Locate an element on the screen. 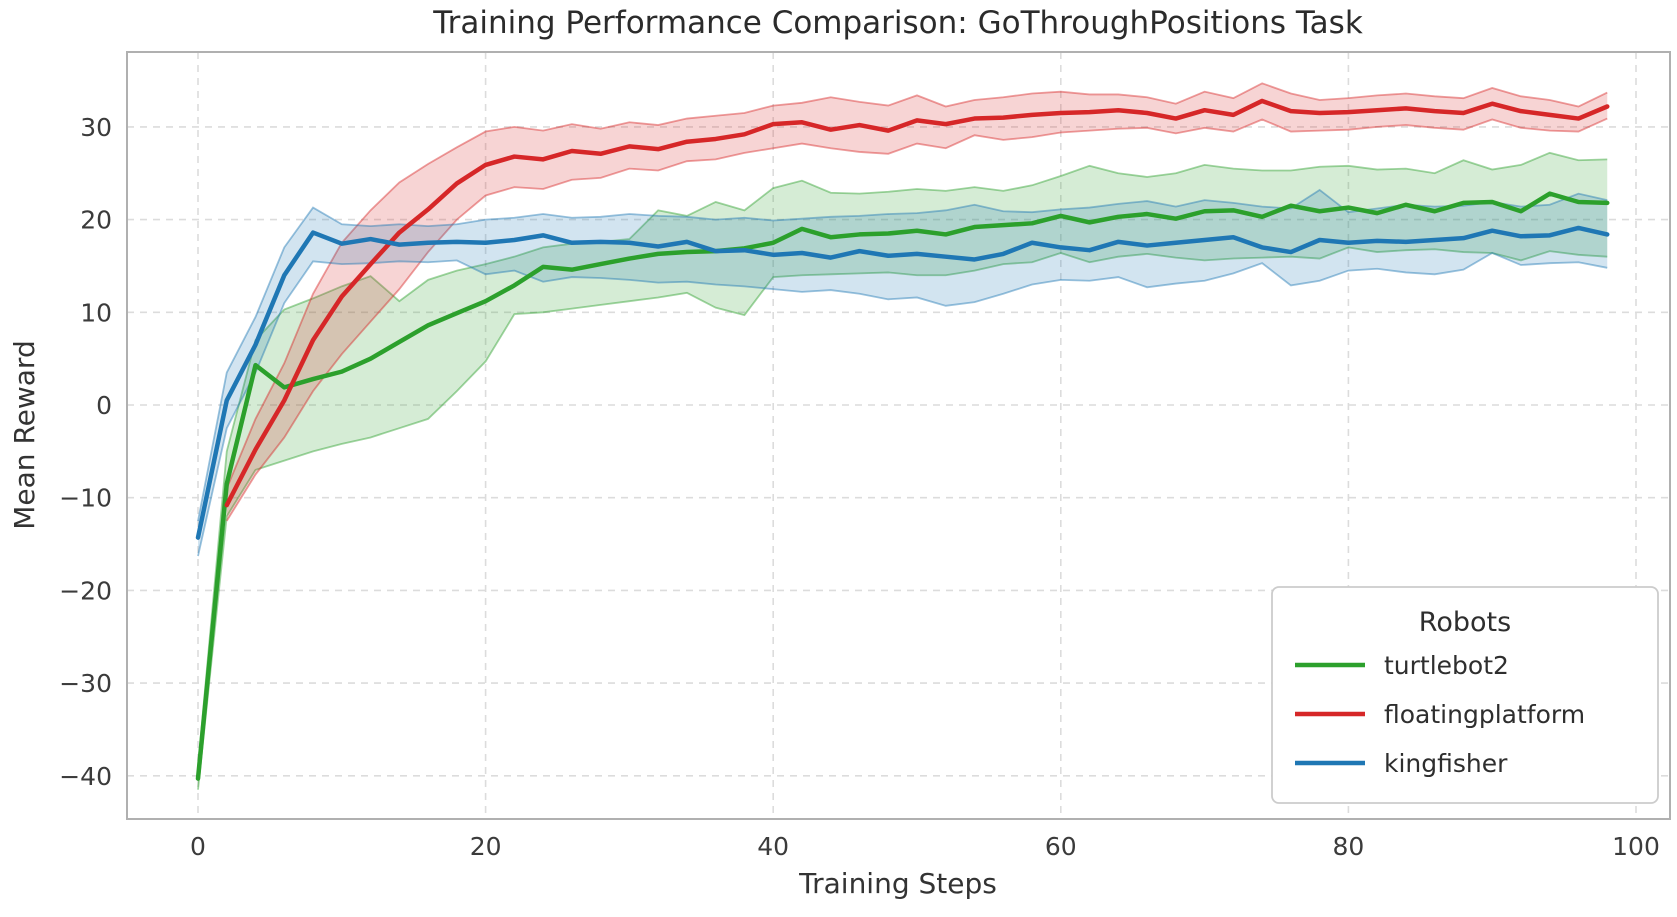  legend-box is located at coordinates (1465, 695).